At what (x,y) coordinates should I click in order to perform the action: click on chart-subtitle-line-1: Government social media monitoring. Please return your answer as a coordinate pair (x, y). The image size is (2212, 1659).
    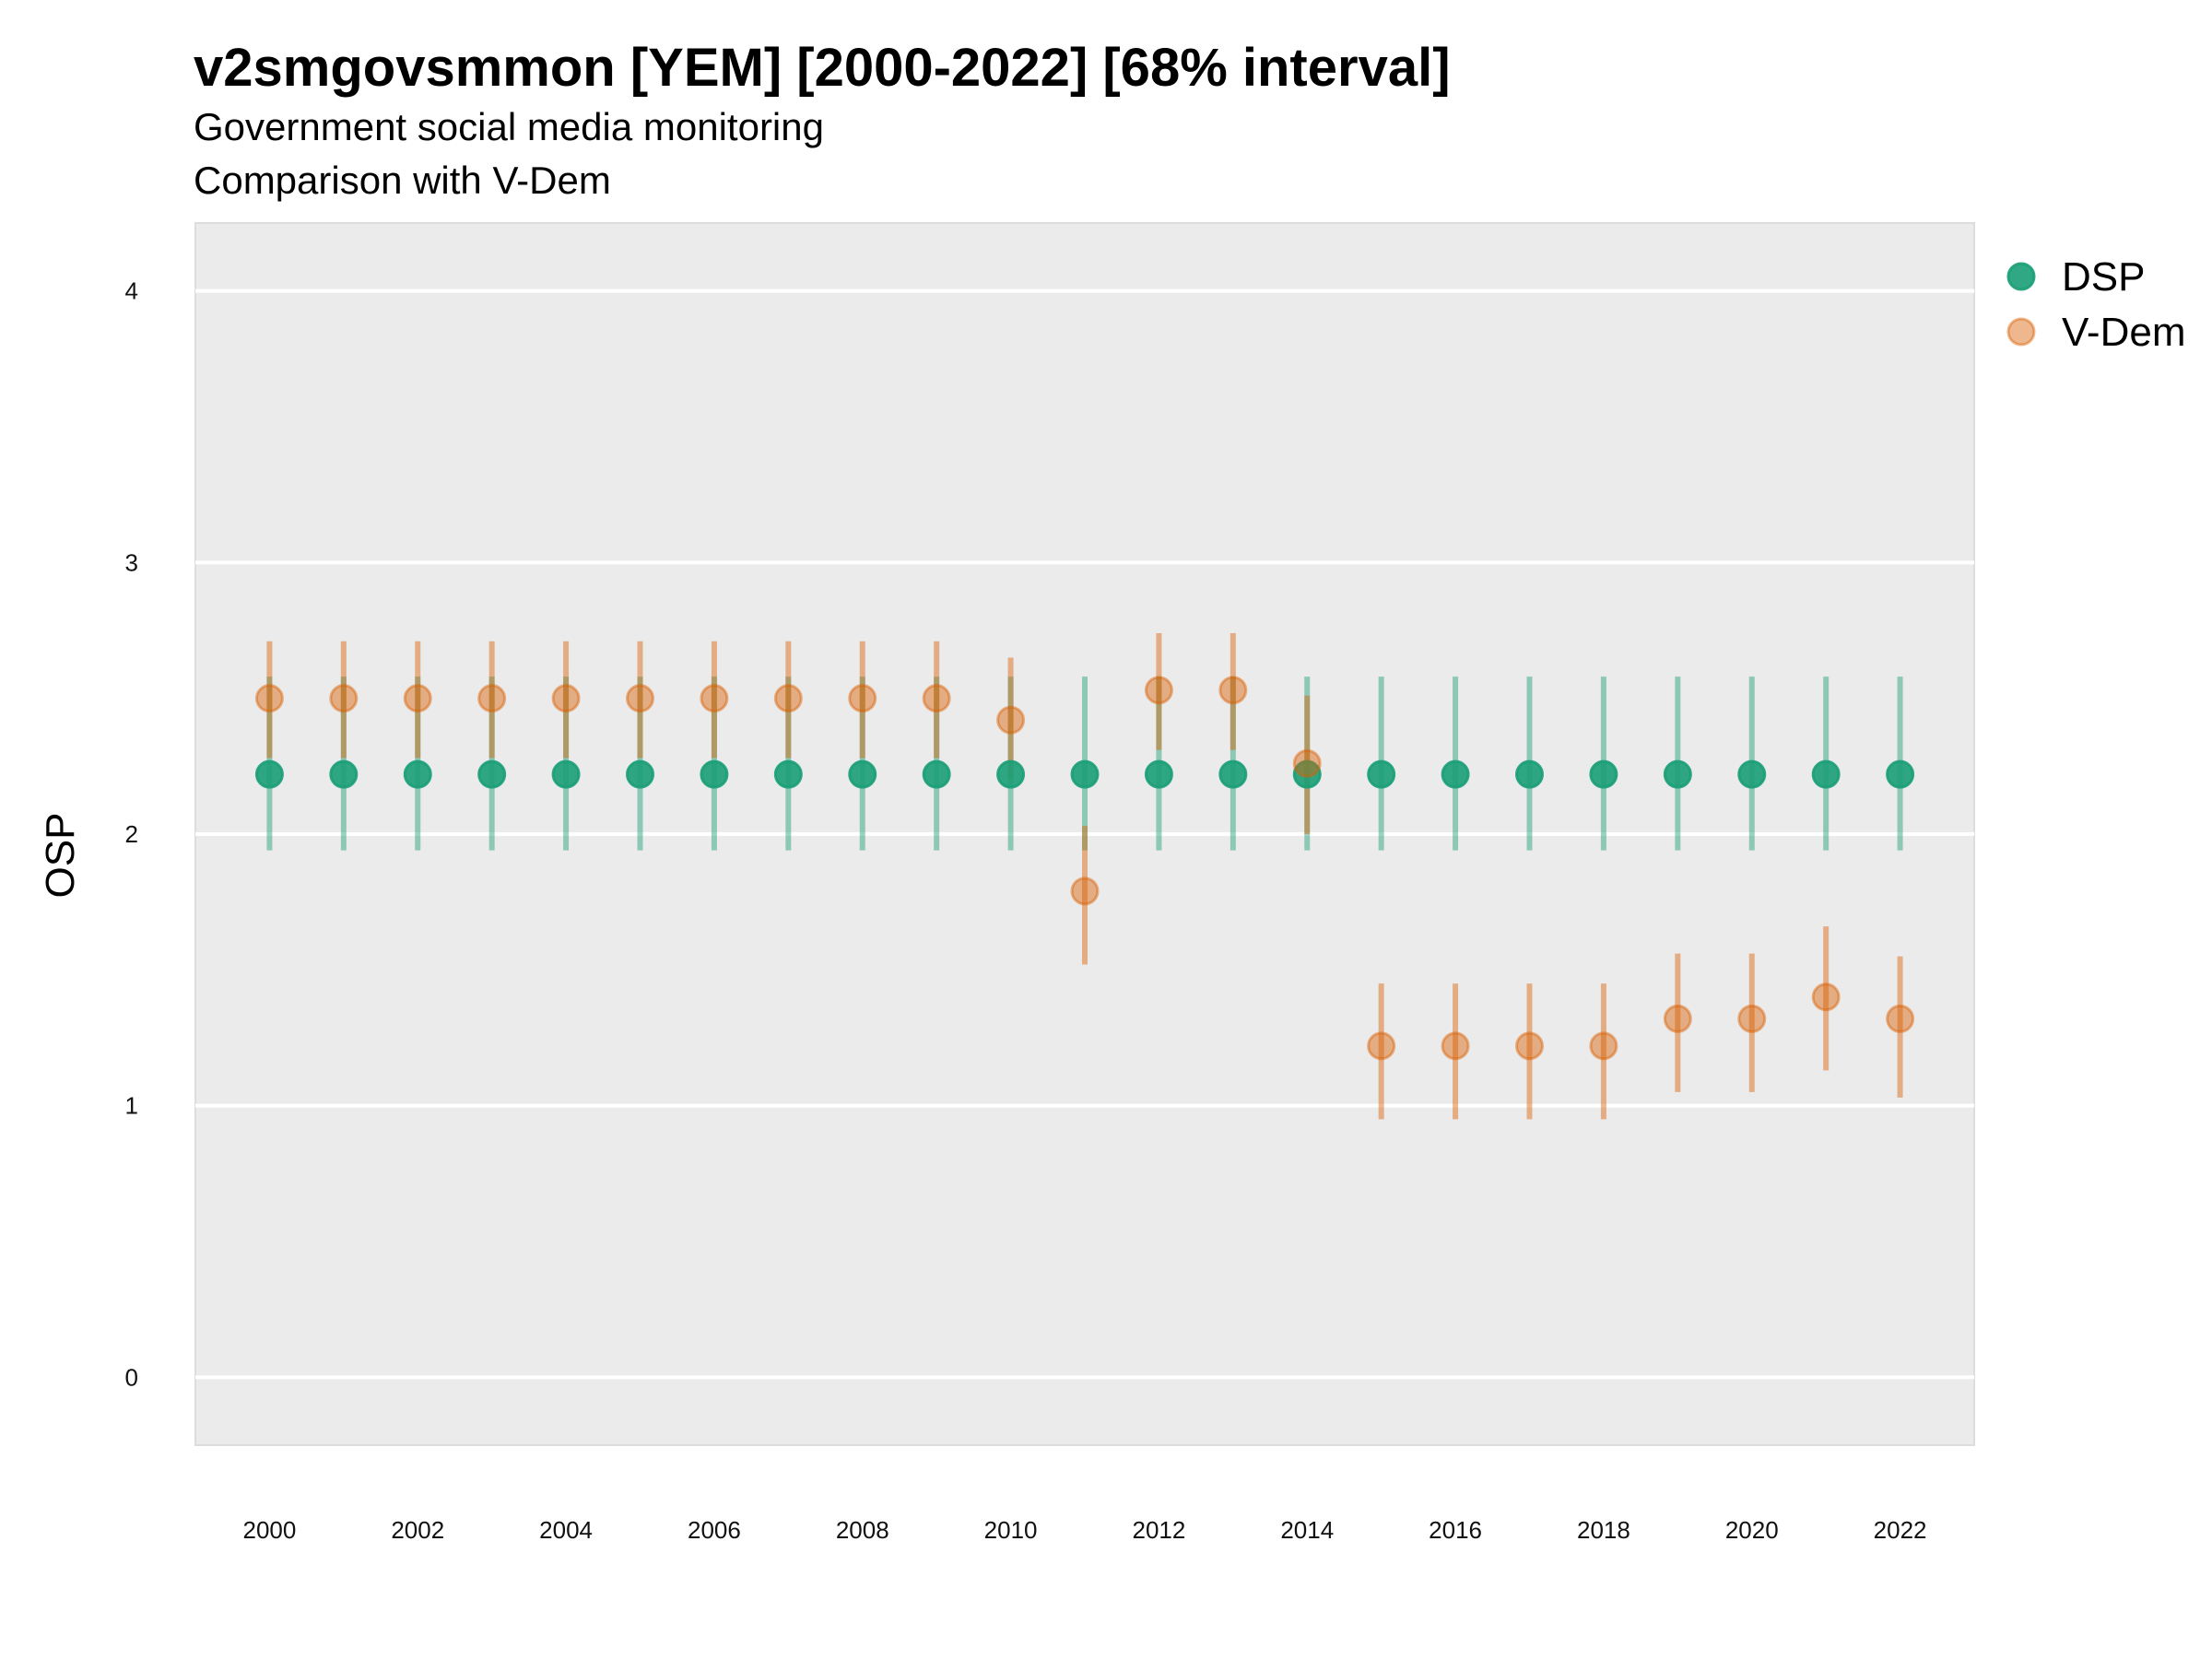
    Looking at the image, I should click on (509, 126).